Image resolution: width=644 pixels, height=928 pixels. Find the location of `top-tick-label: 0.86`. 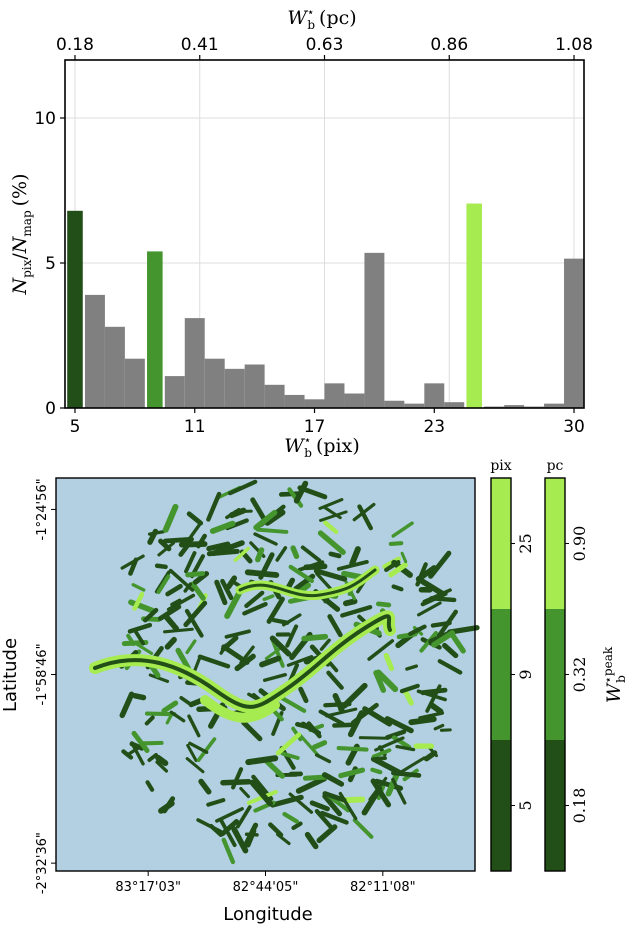

top-tick-label: 0.86 is located at coordinates (449, 45).